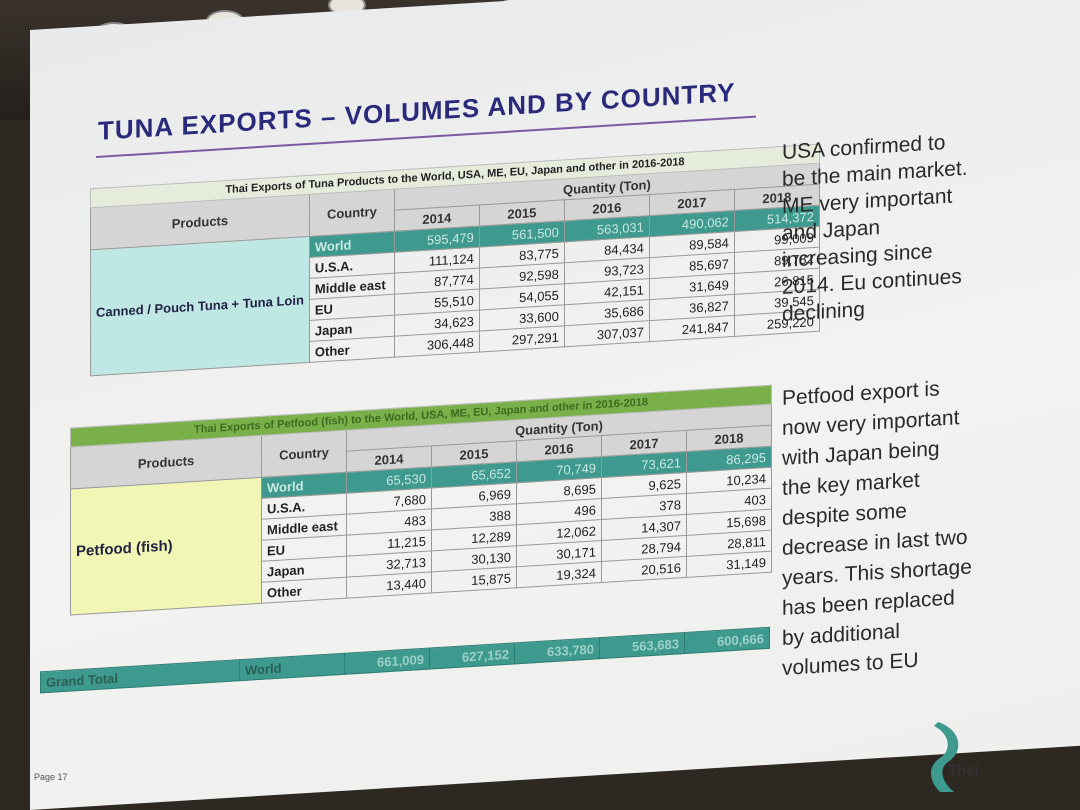 This screenshot has width=1080, height=810. What do you see at coordinates (727, 640) in the screenshot?
I see `grand-total-value: 600,666` at bounding box center [727, 640].